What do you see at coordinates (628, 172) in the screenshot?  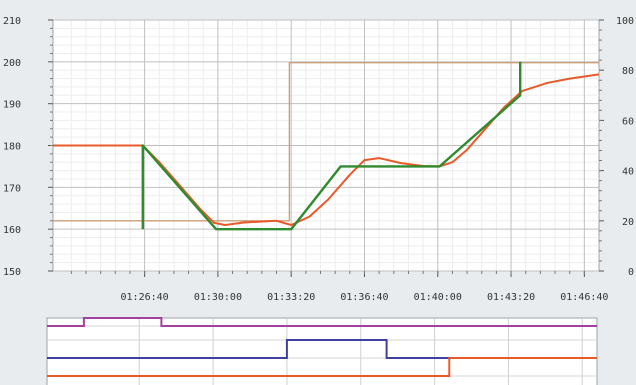 I see `y-right-tick-label: 40` at bounding box center [628, 172].